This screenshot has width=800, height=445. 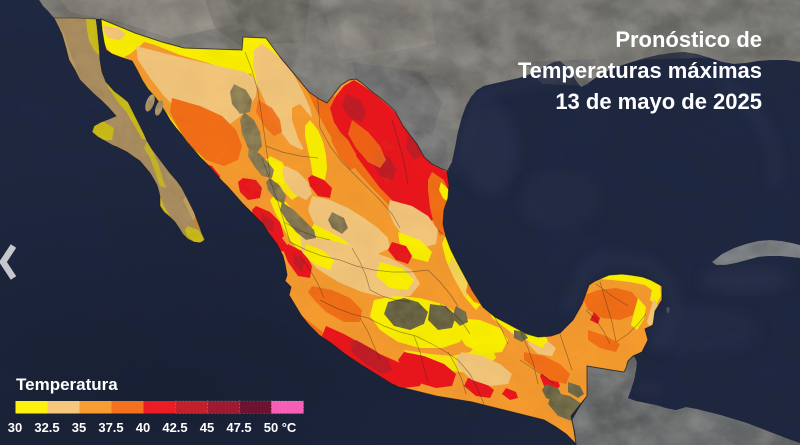 I want to click on svg-text: 30, so click(x=15, y=427).